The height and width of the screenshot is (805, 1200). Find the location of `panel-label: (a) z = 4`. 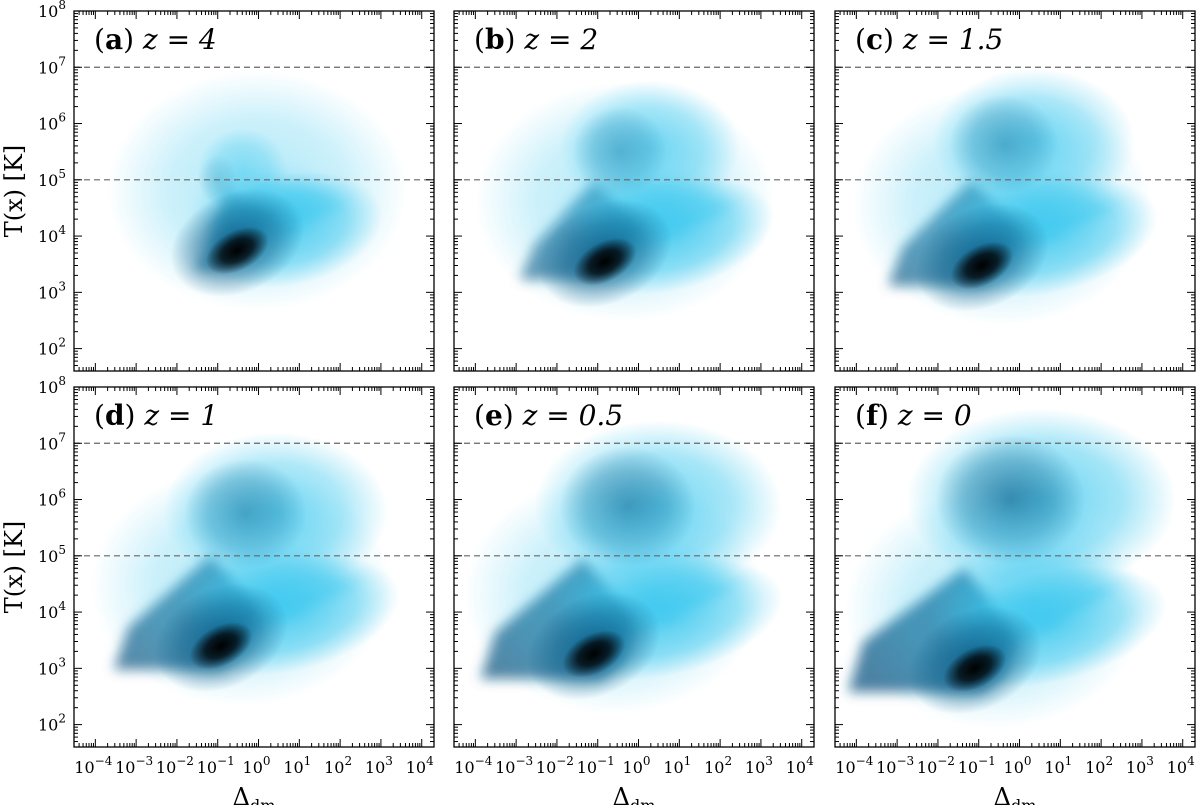

panel-label: (a) z = 4 is located at coordinates (155, 39).